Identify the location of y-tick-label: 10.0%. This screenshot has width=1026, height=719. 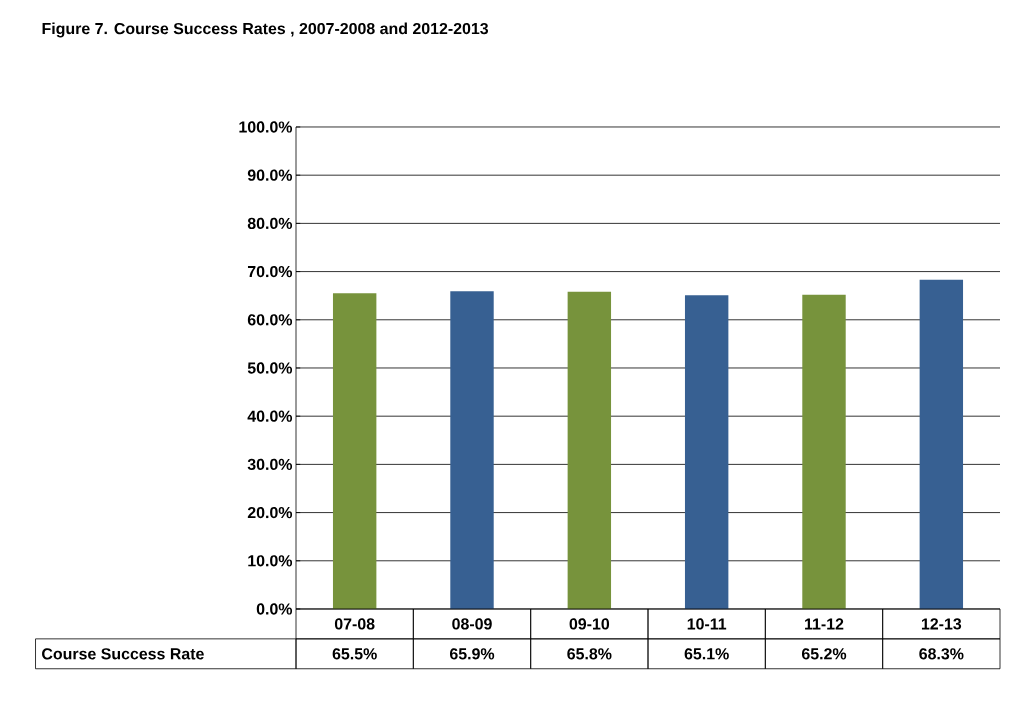
(270, 561).